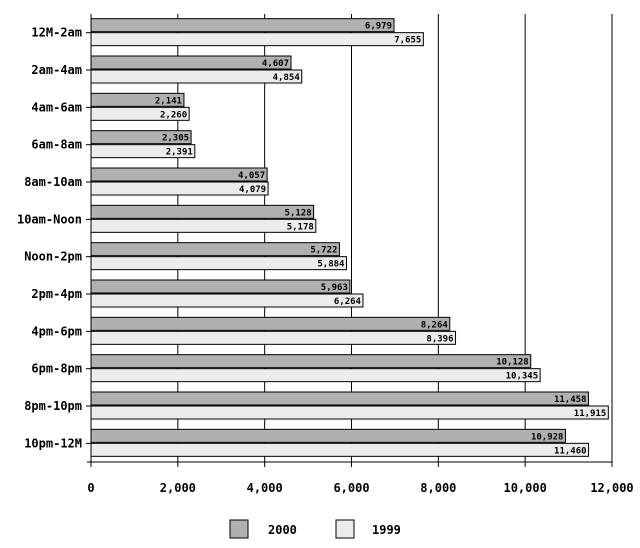  What do you see at coordinates (53, 257) in the screenshot?
I see `category-label: Noon-2pm` at bounding box center [53, 257].